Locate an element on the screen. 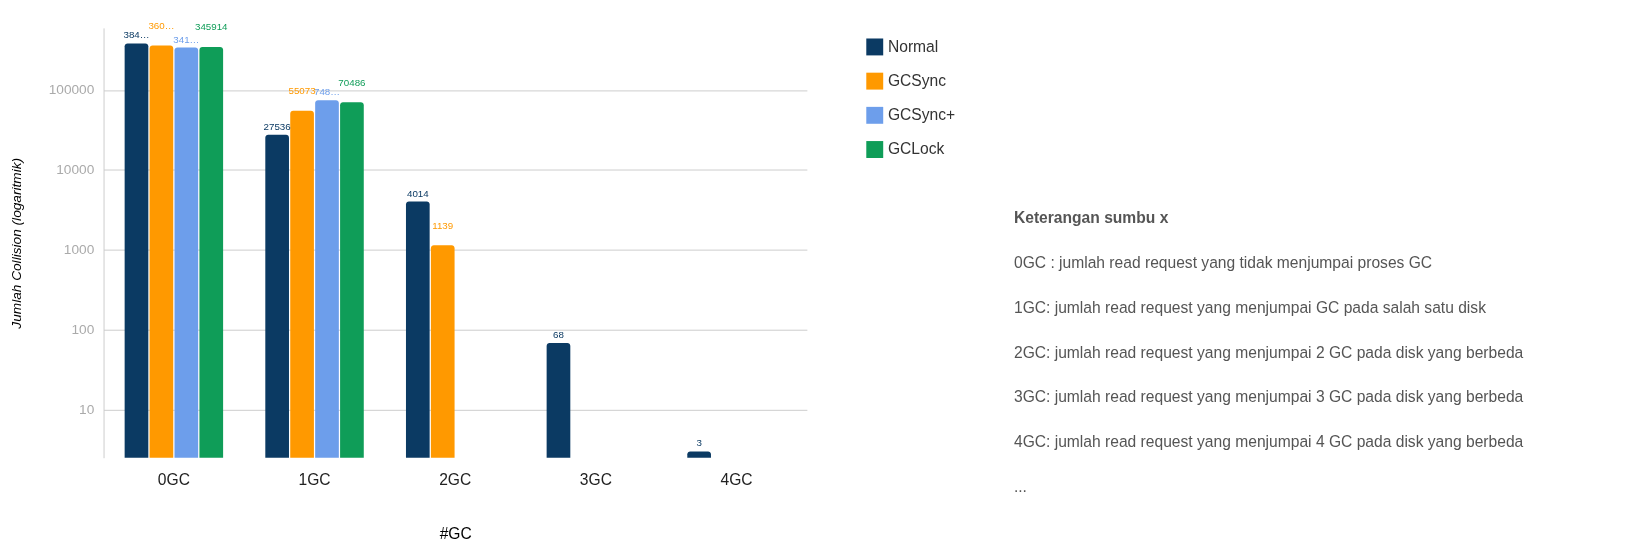 This screenshot has width=1644, height=554. y-tick-label: 1000 is located at coordinates (79, 250).